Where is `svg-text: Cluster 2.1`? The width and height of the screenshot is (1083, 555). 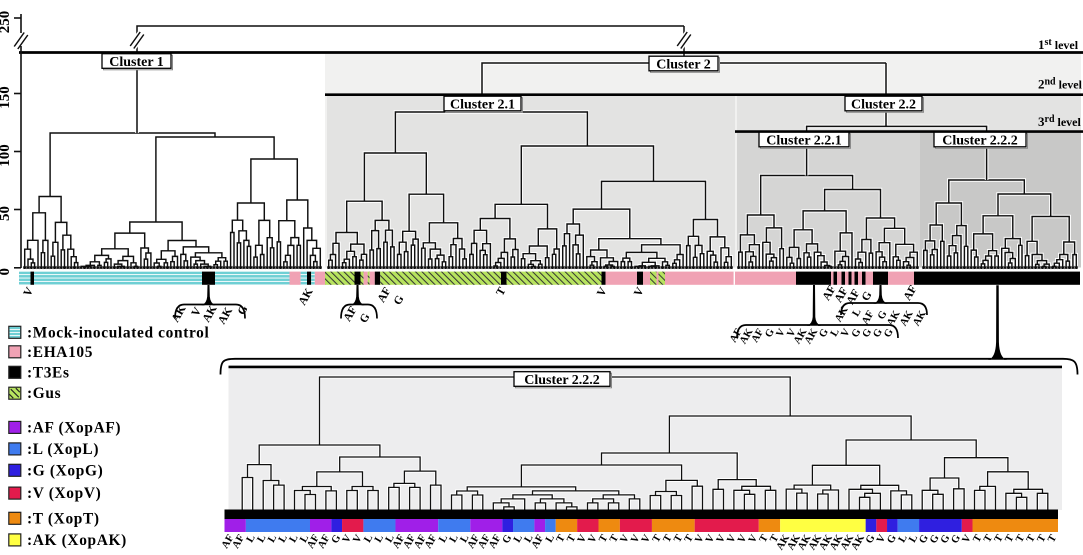
svg-text: Cluster 2.1 is located at coordinates (482, 104).